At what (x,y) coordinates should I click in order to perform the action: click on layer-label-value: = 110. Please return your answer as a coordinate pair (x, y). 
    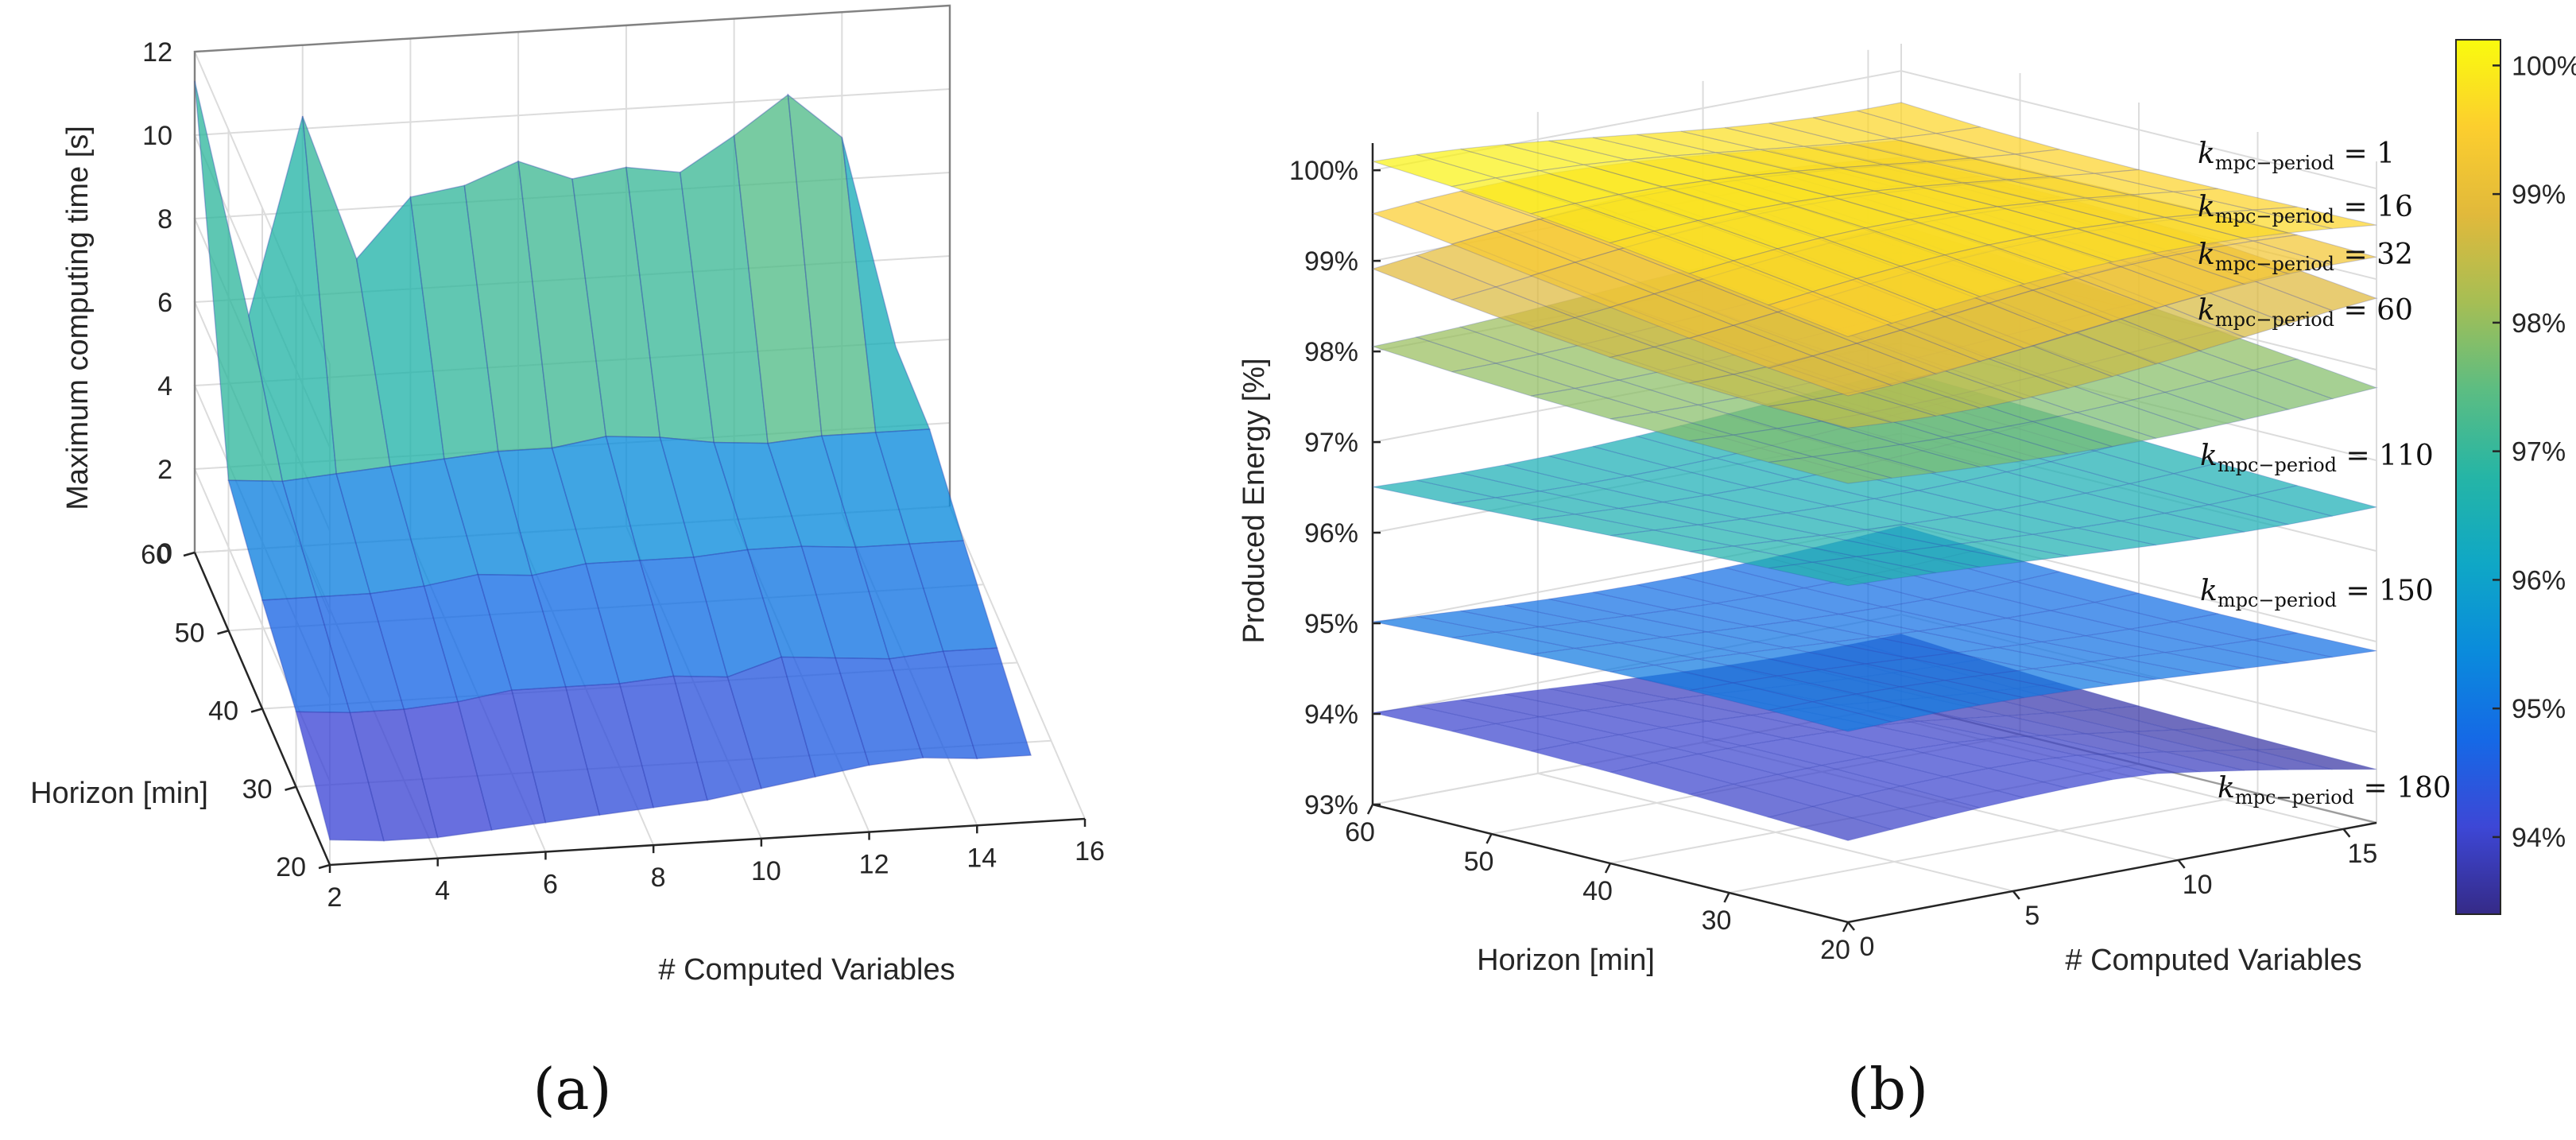
    Looking at the image, I should click on (2385, 456).